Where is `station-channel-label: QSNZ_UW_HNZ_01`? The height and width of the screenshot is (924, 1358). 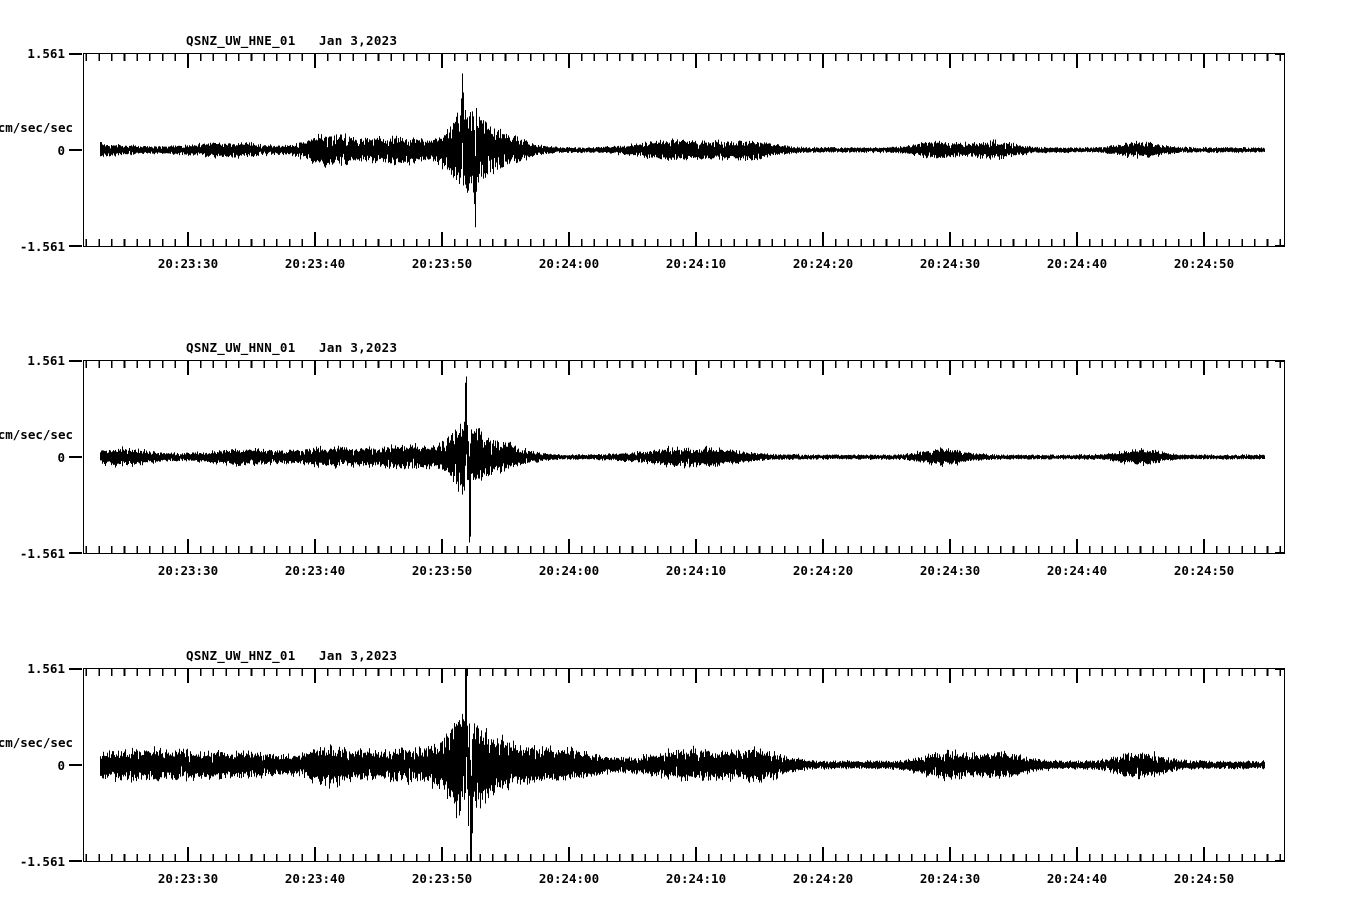 station-channel-label: QSNZ_UW_HNZ_01 is located at coordinates (241, 655).